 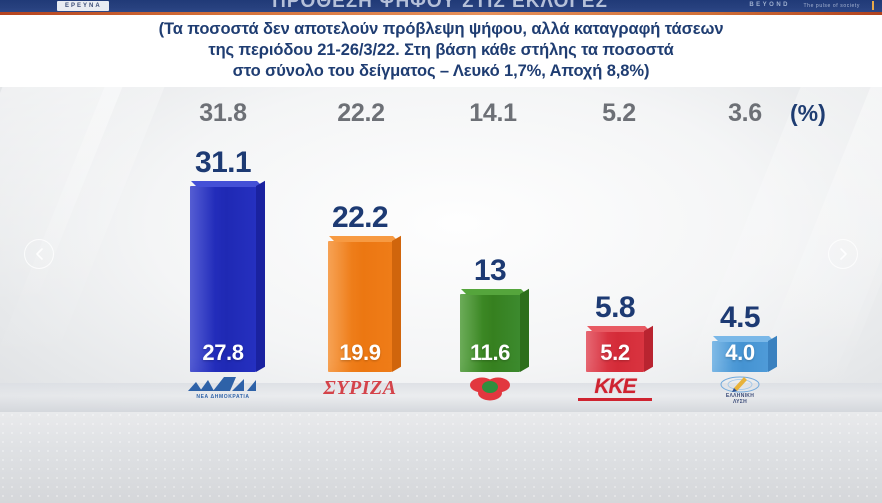 What do you see at coordinates (490, 389) in the screenshot?
I see `pasok-sun-icon` at bounding box center [490, 389].